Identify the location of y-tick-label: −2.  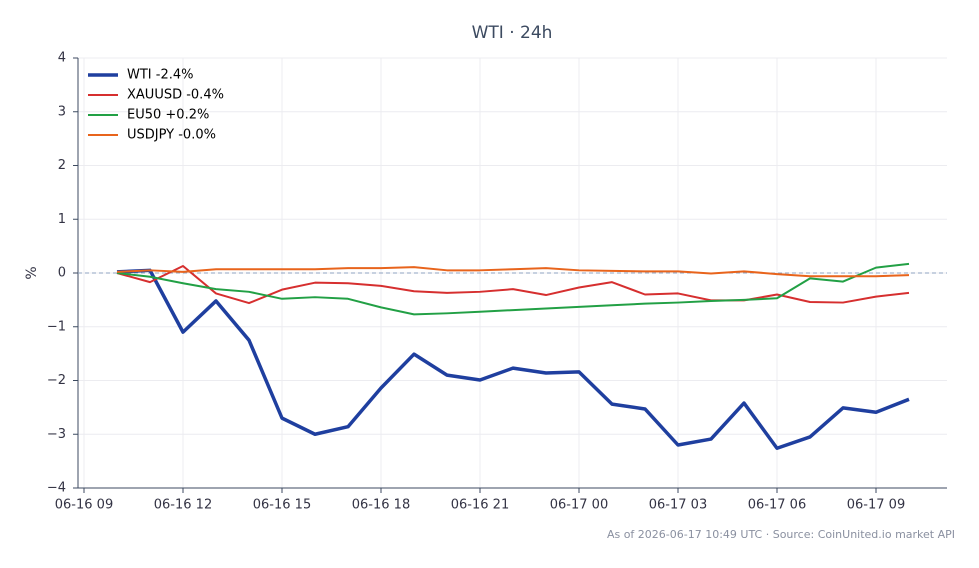
(56, 380).